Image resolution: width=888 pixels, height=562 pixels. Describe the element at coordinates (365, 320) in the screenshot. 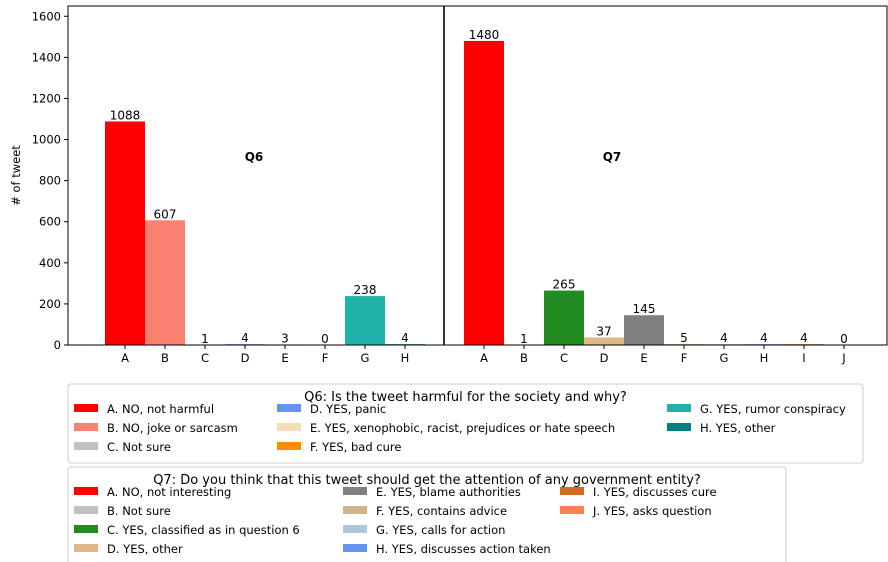

I see `bar-q6-g` at that location.